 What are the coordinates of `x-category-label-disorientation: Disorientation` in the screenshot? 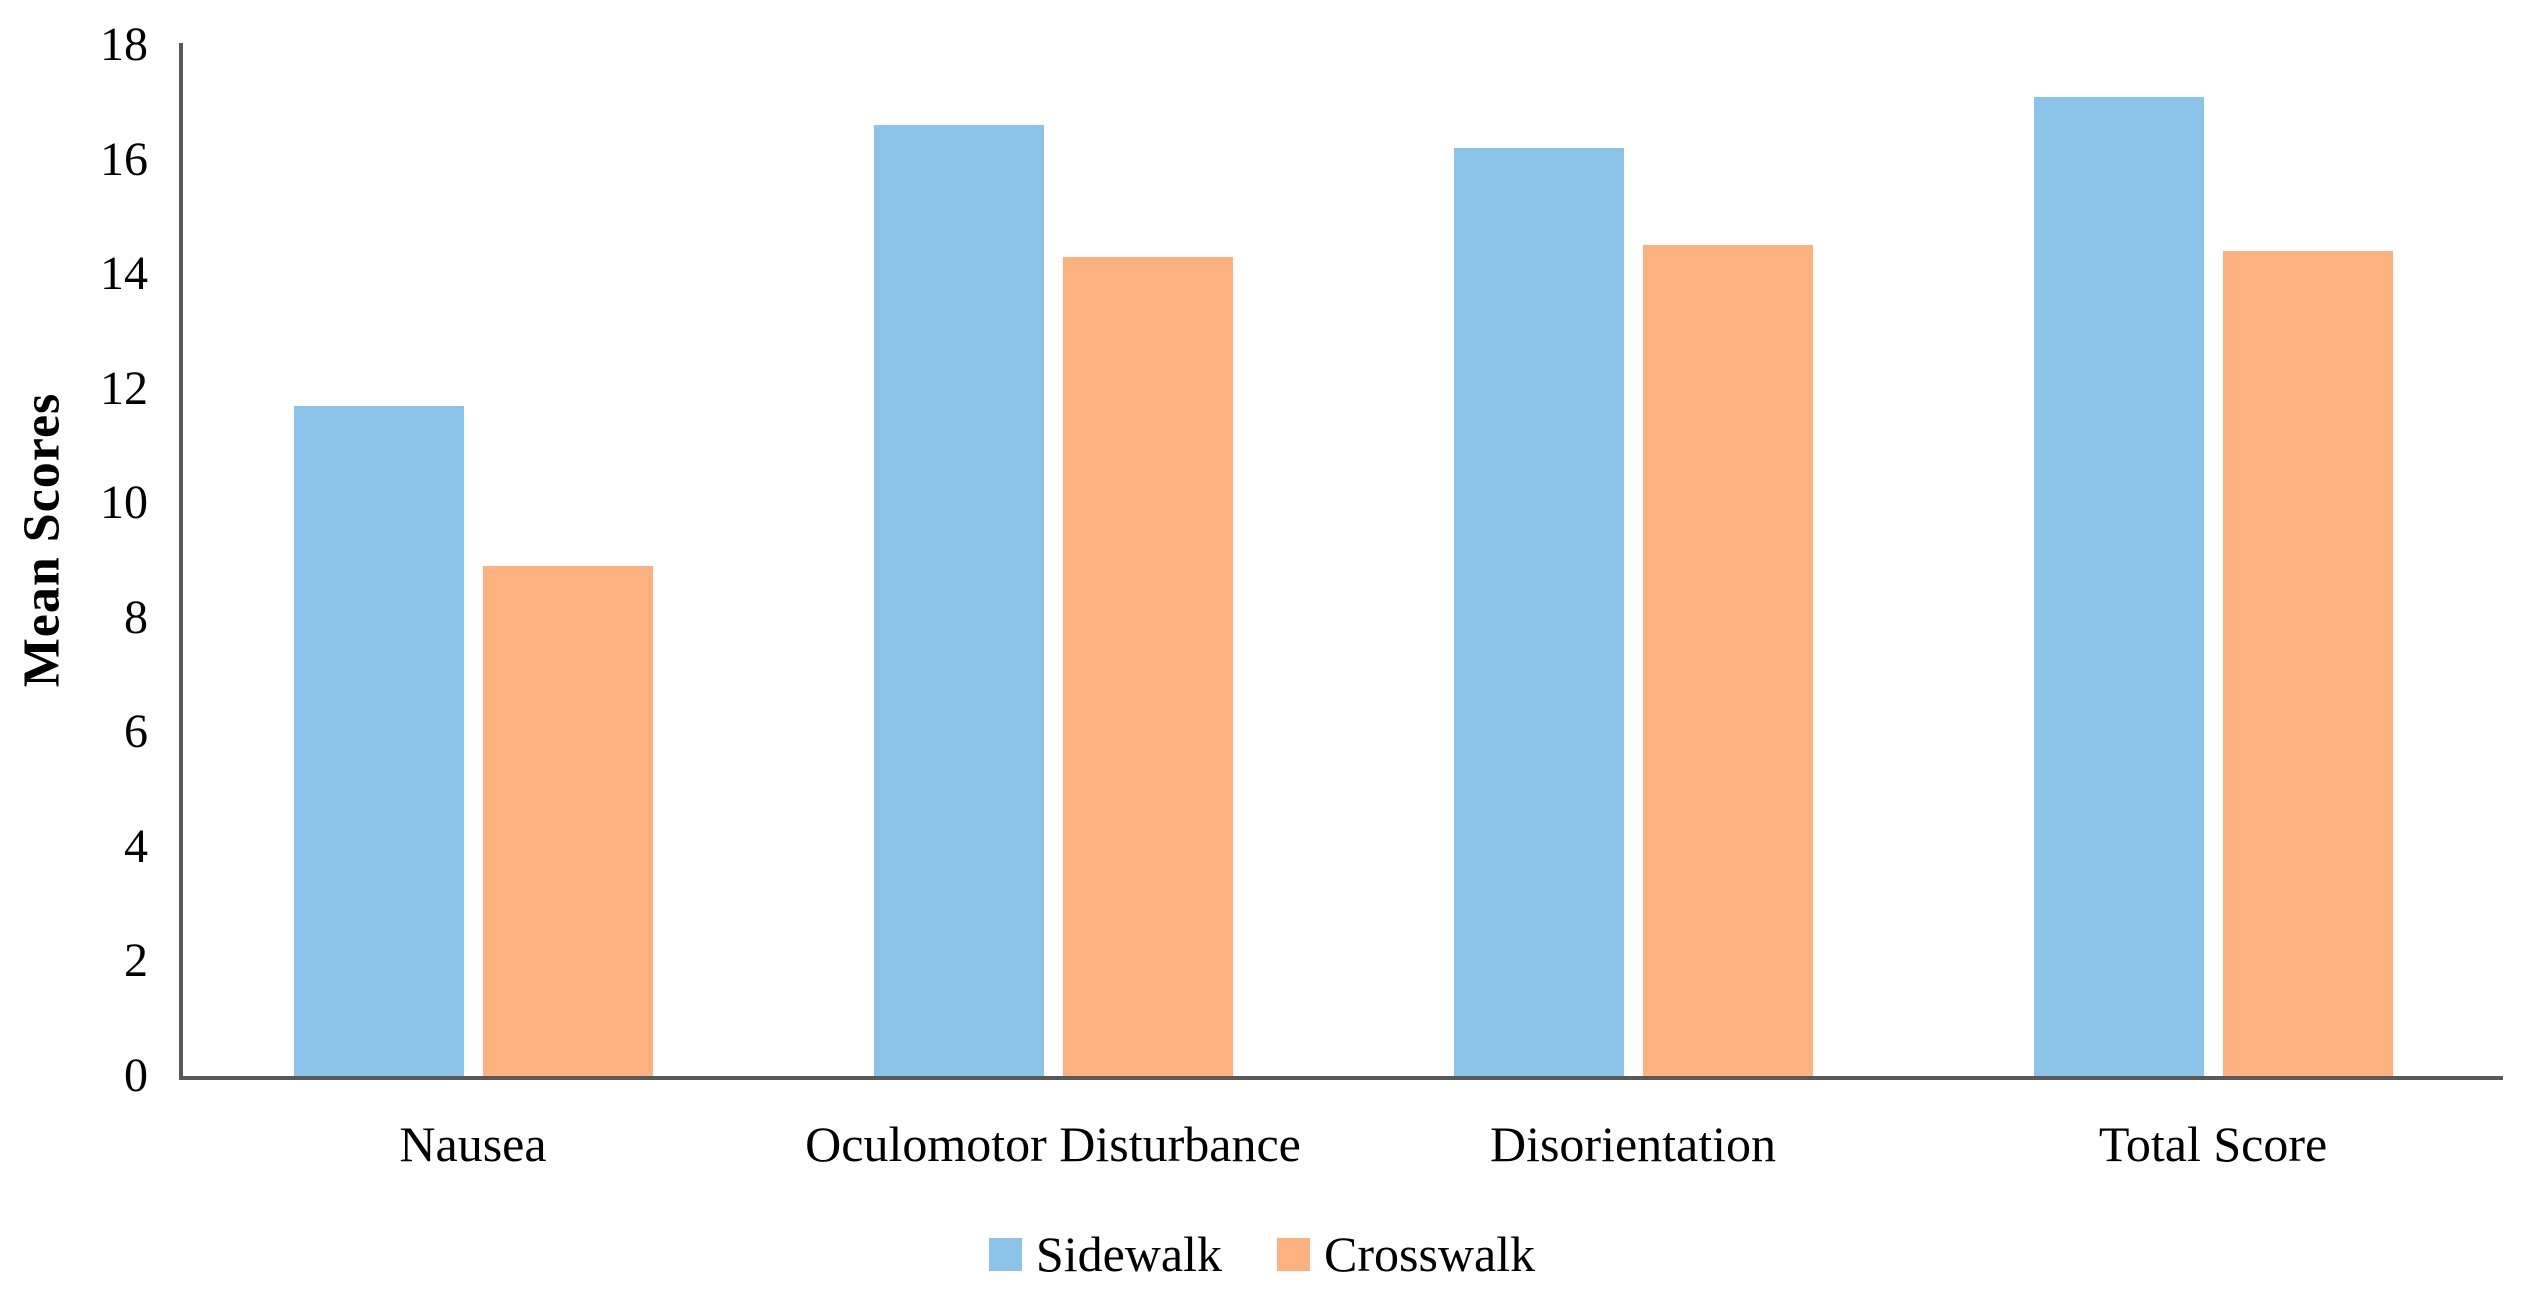 It's located at (1633, 1144).